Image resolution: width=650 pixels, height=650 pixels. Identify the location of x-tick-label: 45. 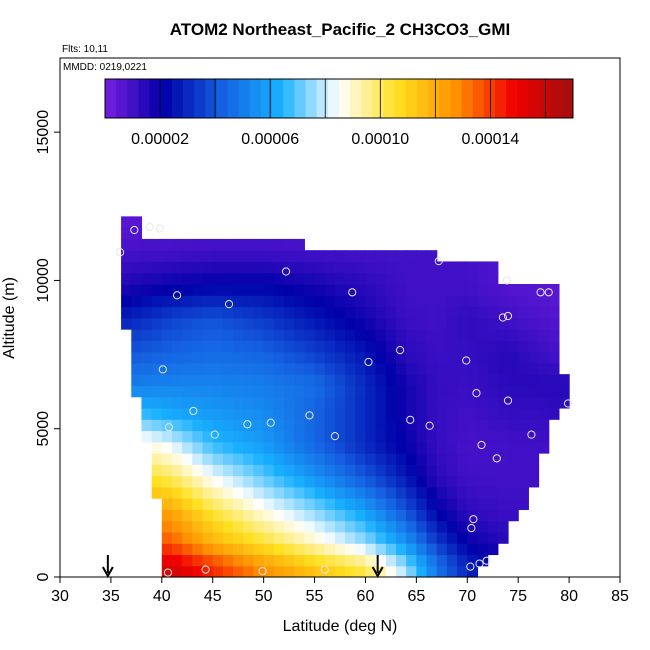
(213, 596).